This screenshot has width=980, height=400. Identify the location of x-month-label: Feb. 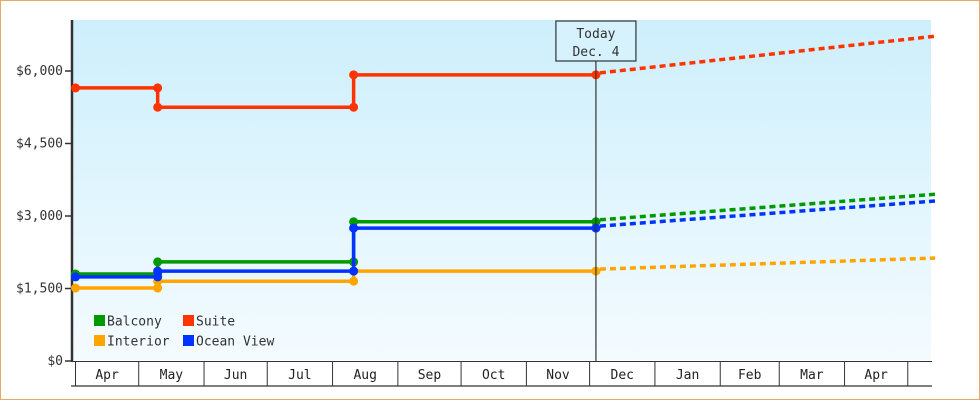
(750, 375).